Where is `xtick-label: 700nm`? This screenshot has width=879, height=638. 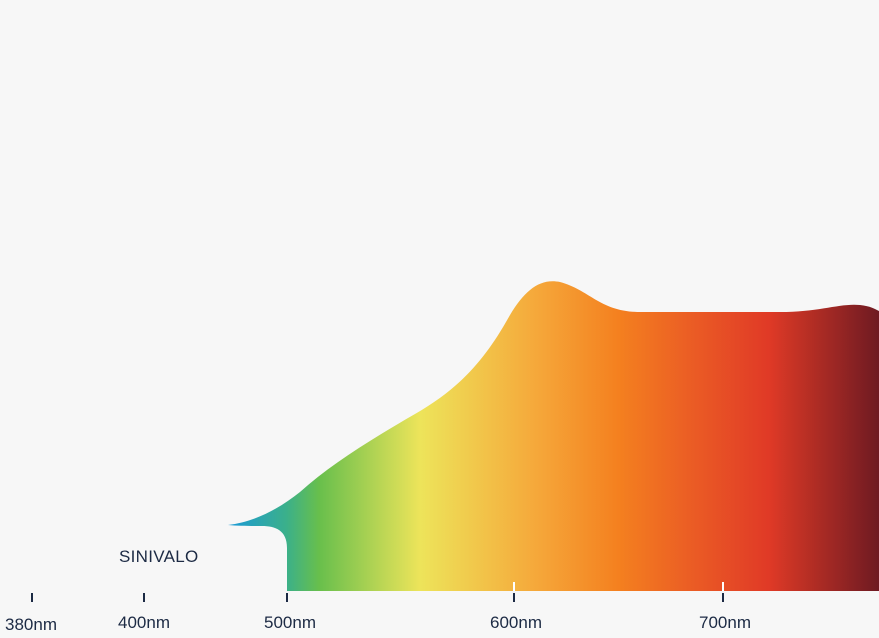
xtick-label: 700nm is located at coordinates (725, 622).